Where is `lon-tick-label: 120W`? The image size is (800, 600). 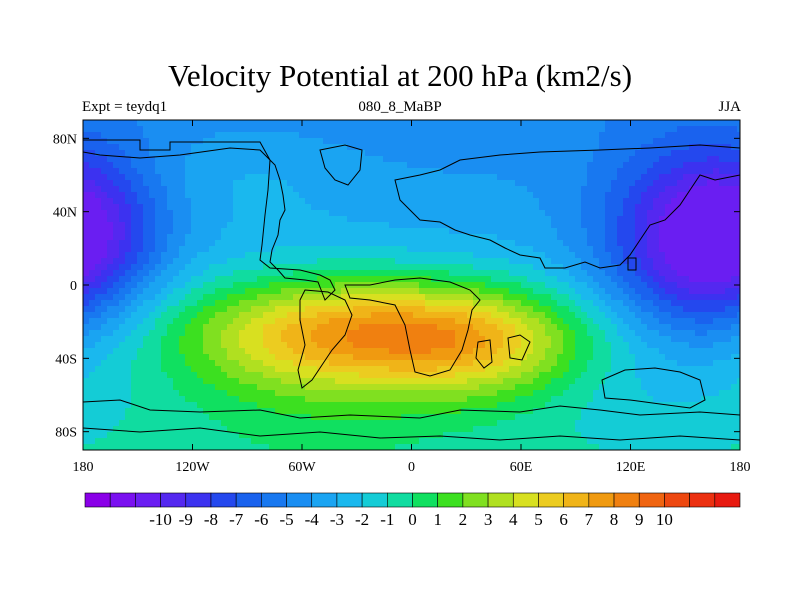 lon-tick-label: 120W is located at coordinates (192, 467).